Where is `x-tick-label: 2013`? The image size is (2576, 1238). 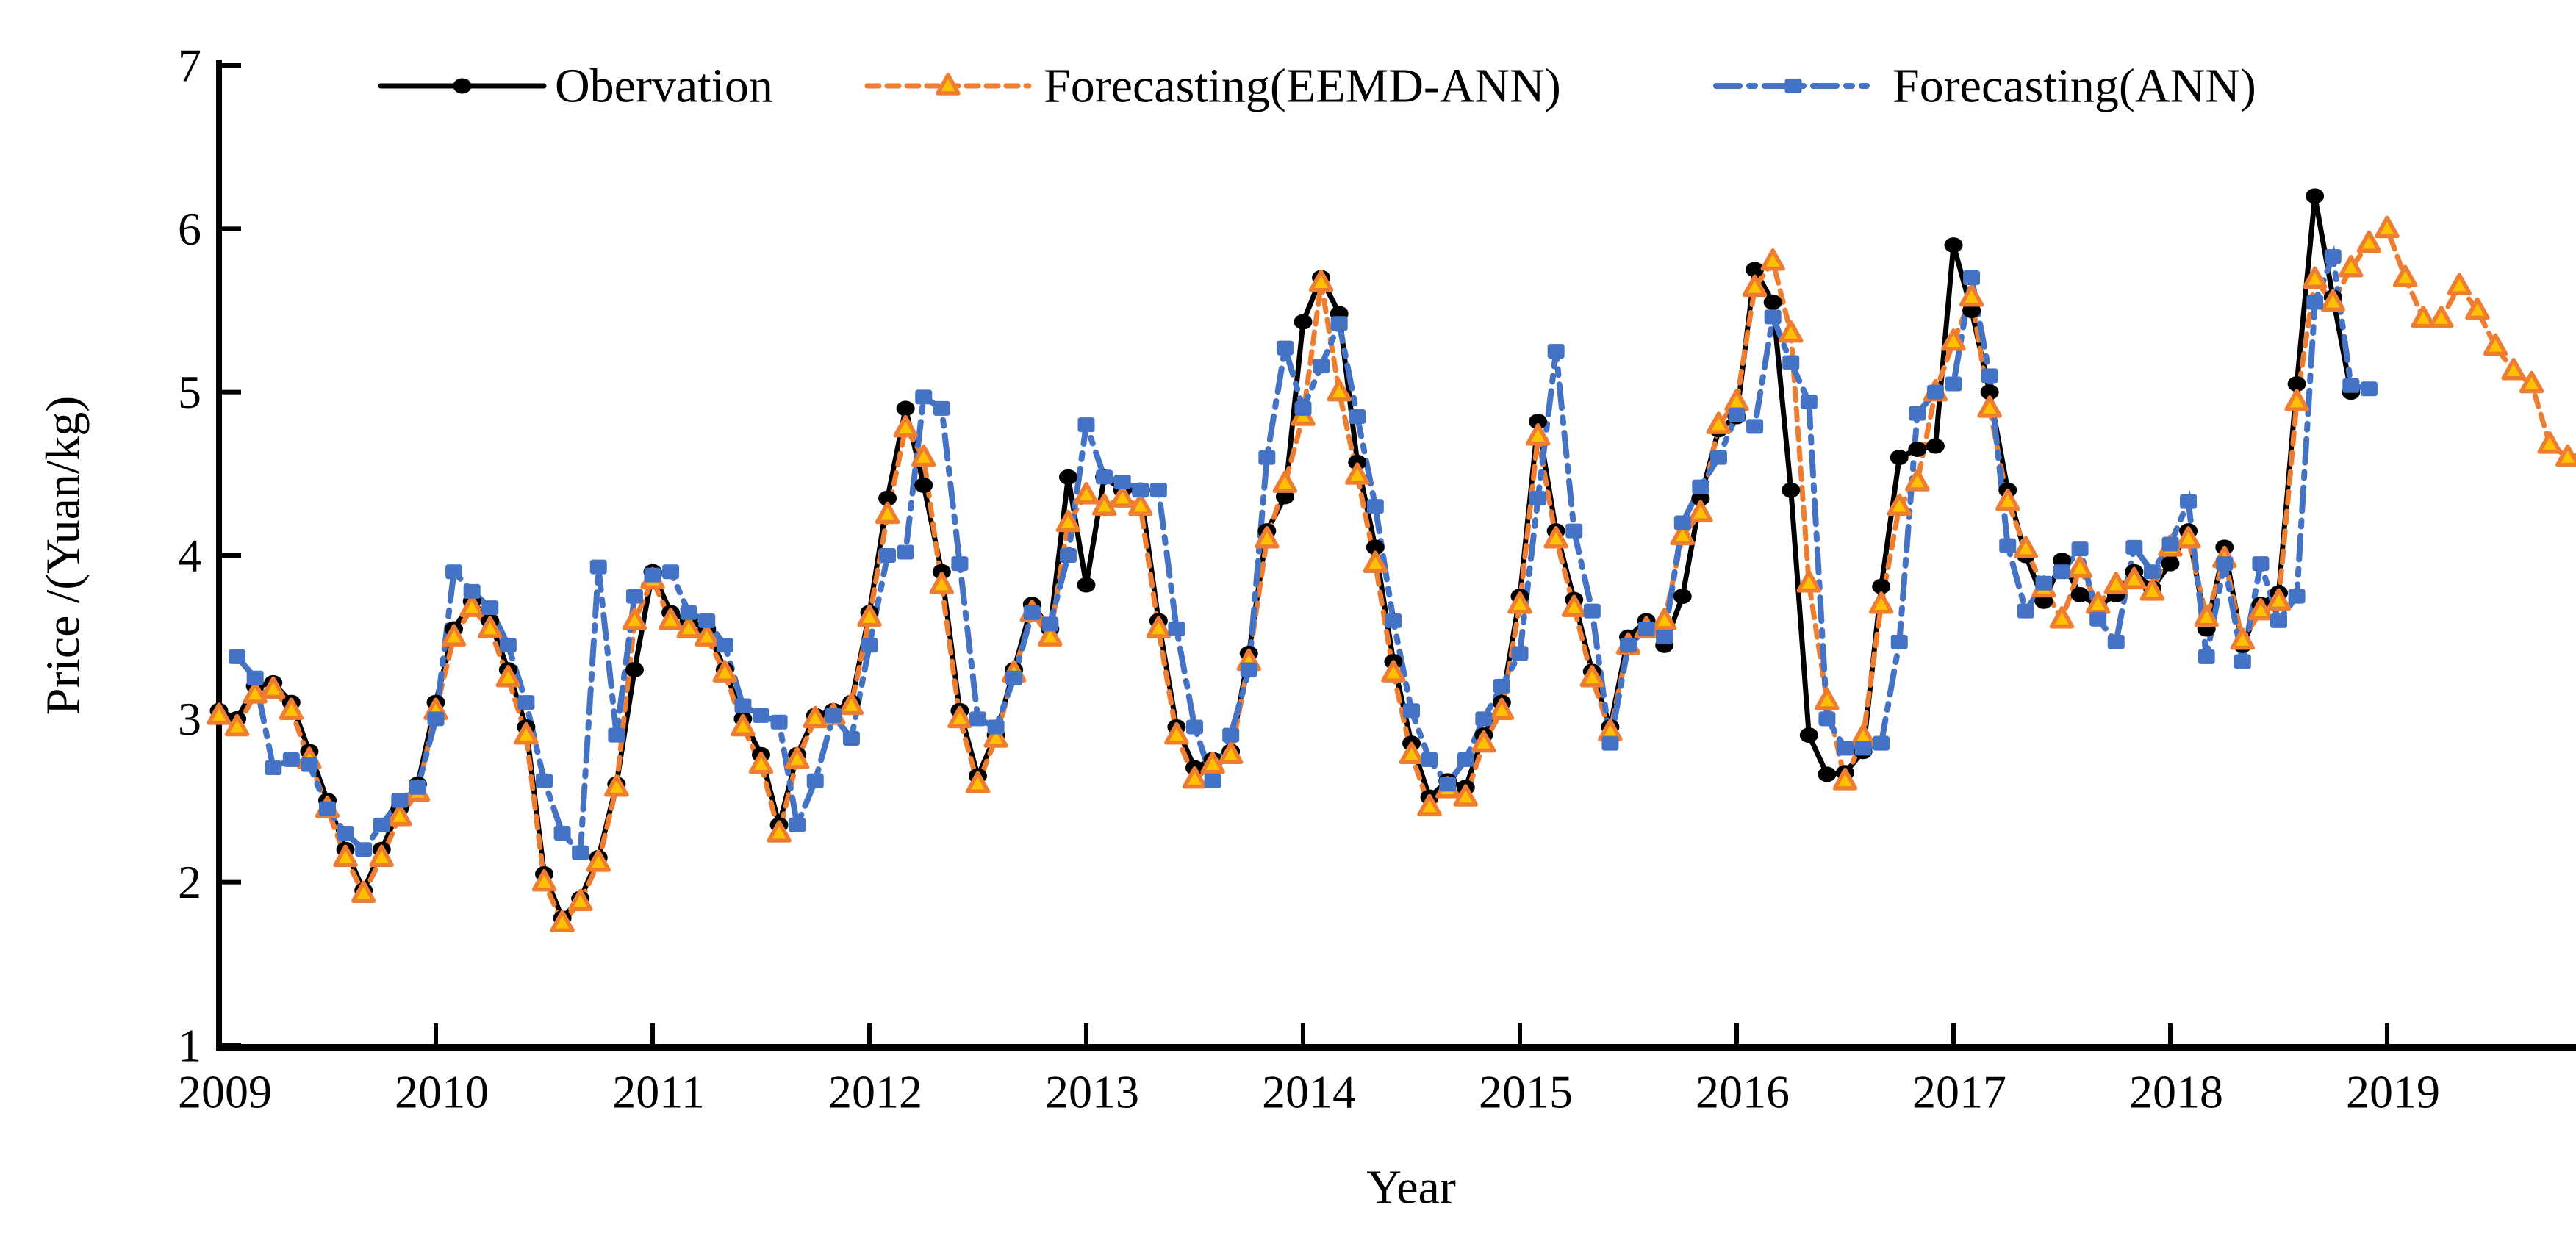
x-tick-label: 2013 is located at coordinates (1092, 1092).